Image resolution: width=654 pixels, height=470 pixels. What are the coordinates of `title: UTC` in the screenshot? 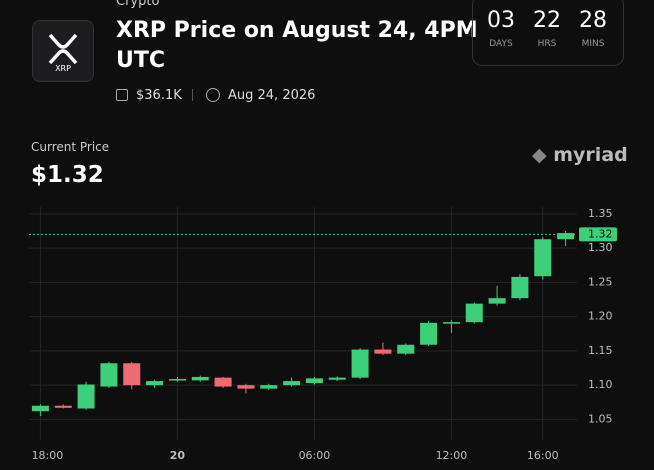 It's located at (141, 60).